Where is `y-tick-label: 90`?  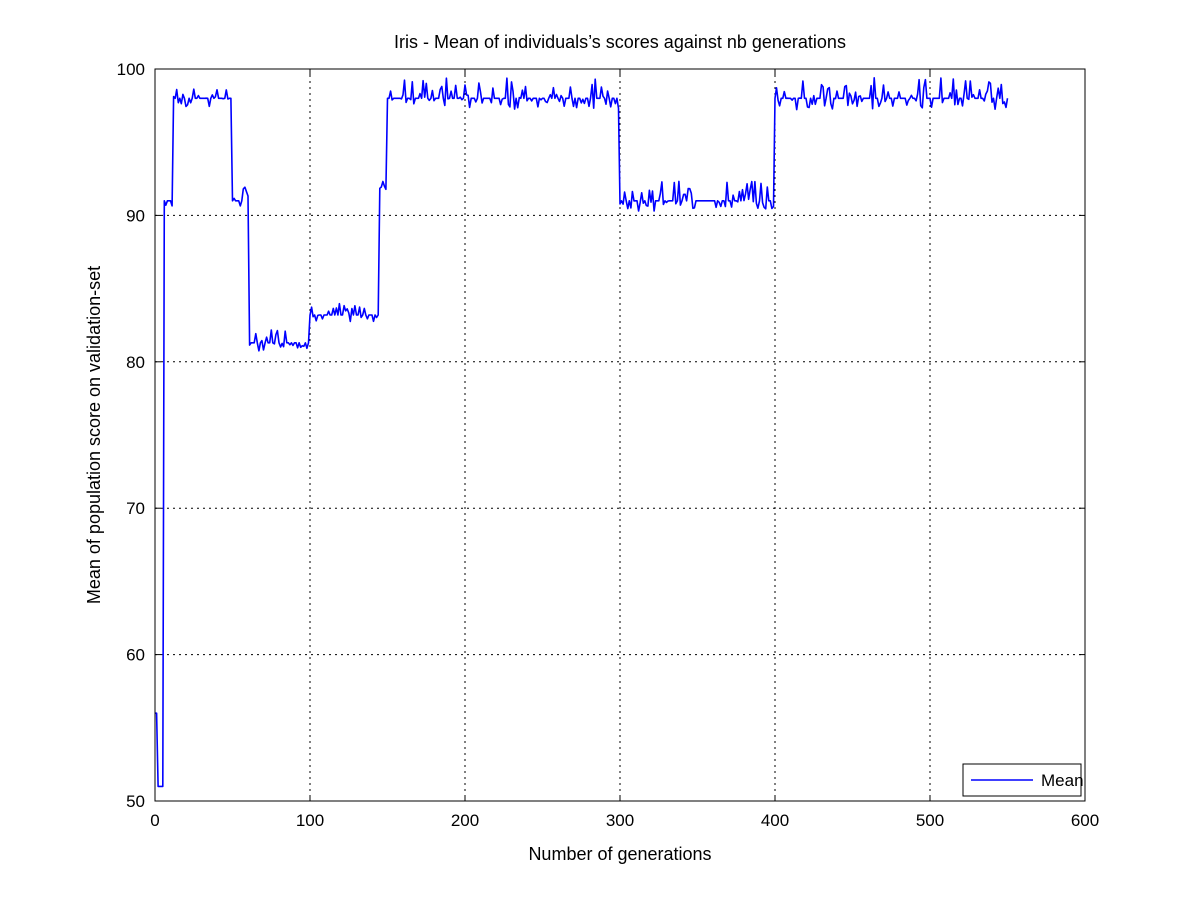 y-tick-label: 90 is located at coordinates (135, 215).